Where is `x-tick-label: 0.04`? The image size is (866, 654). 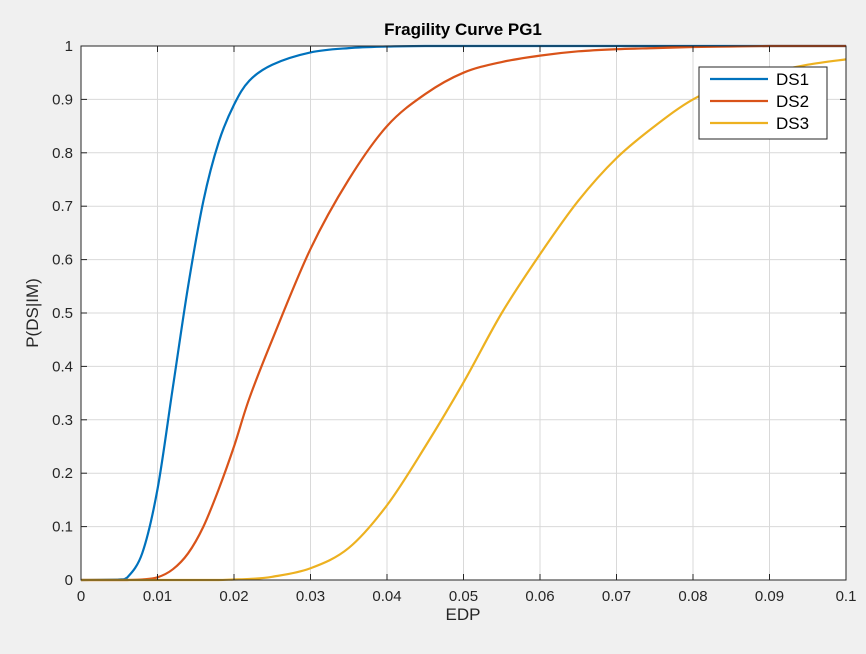
x-tick-label: 0.04 is located at coordinates (386, 596).